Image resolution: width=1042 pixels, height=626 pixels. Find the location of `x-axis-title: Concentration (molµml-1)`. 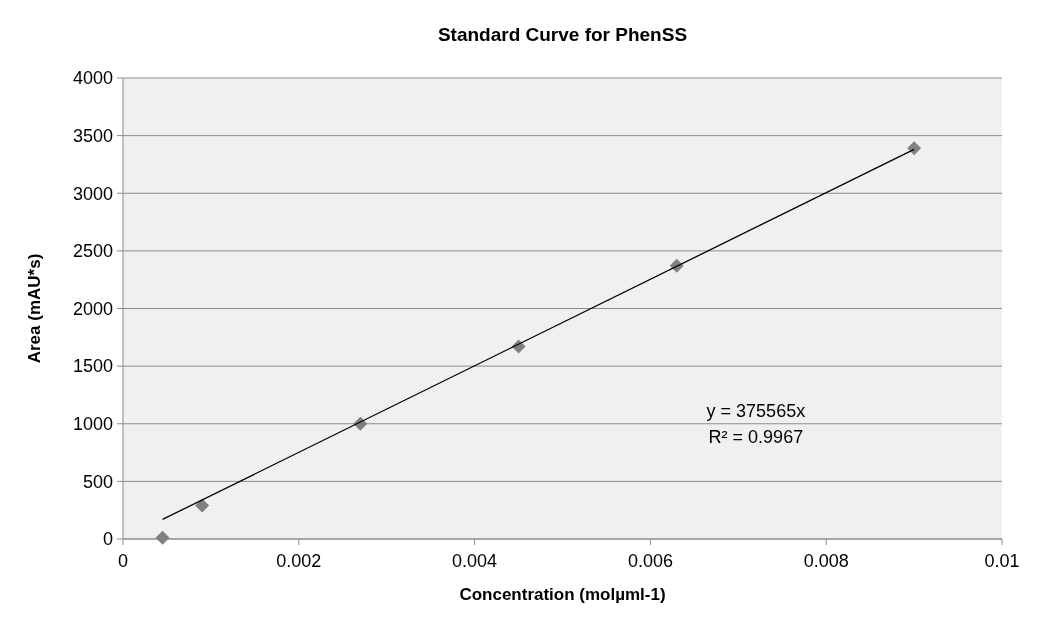

x-axis-title: Concentration (molµml-1) is located at coordinates (562, 594).